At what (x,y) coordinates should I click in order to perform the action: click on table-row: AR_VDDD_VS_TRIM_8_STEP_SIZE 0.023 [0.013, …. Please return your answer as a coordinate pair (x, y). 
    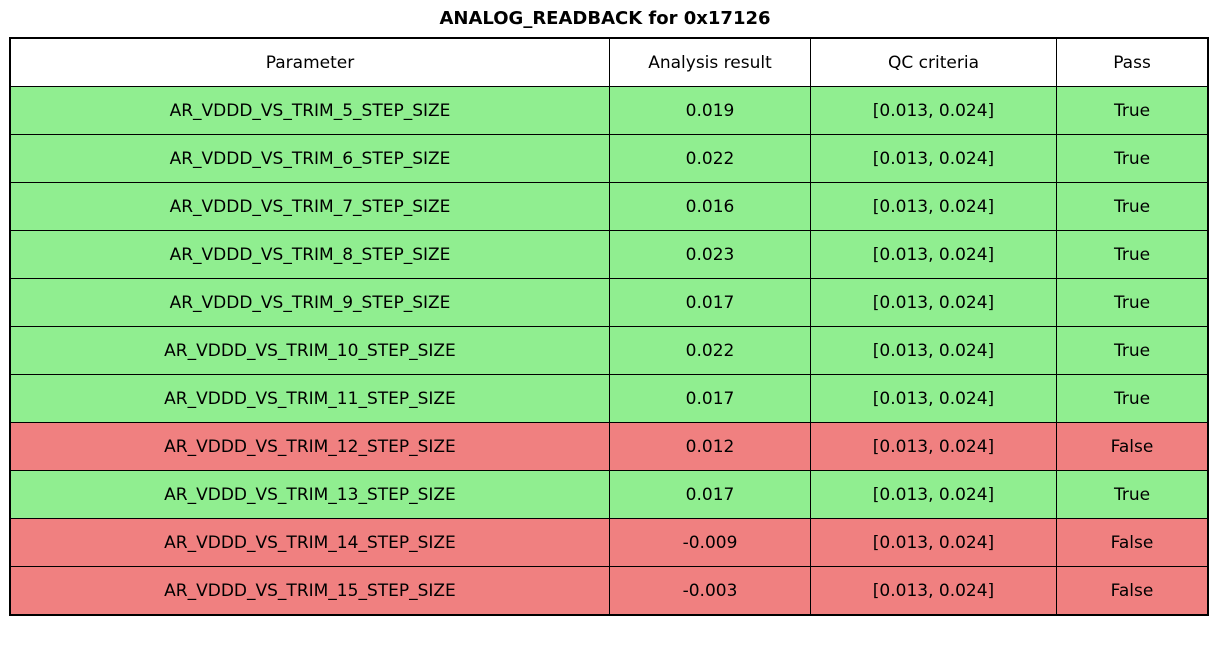
    Looking at the image, I should click on (609, 254).